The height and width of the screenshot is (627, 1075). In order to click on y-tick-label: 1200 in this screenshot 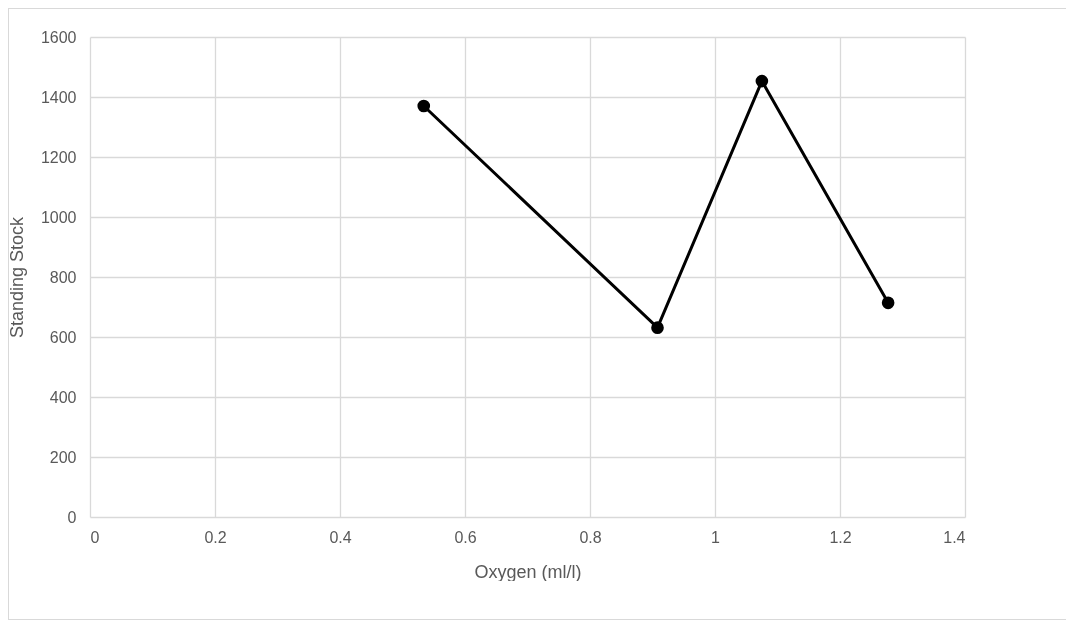, I will do `click(58, 157)`.